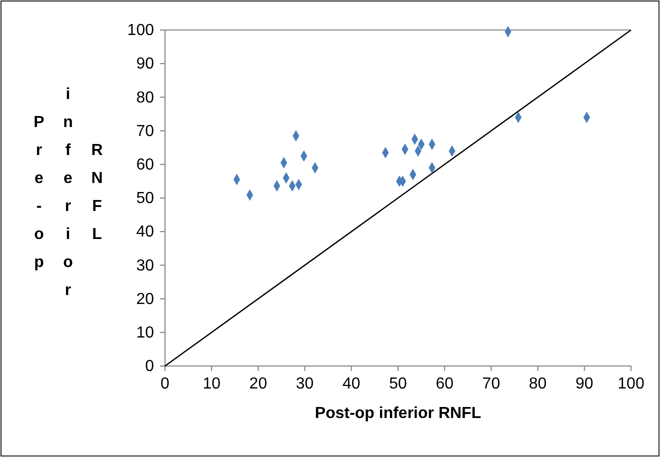  What do you see at coordinates (165, 383) in the screenshot?
I see `x-tick-label: 0` at bounding box center [165, 383].